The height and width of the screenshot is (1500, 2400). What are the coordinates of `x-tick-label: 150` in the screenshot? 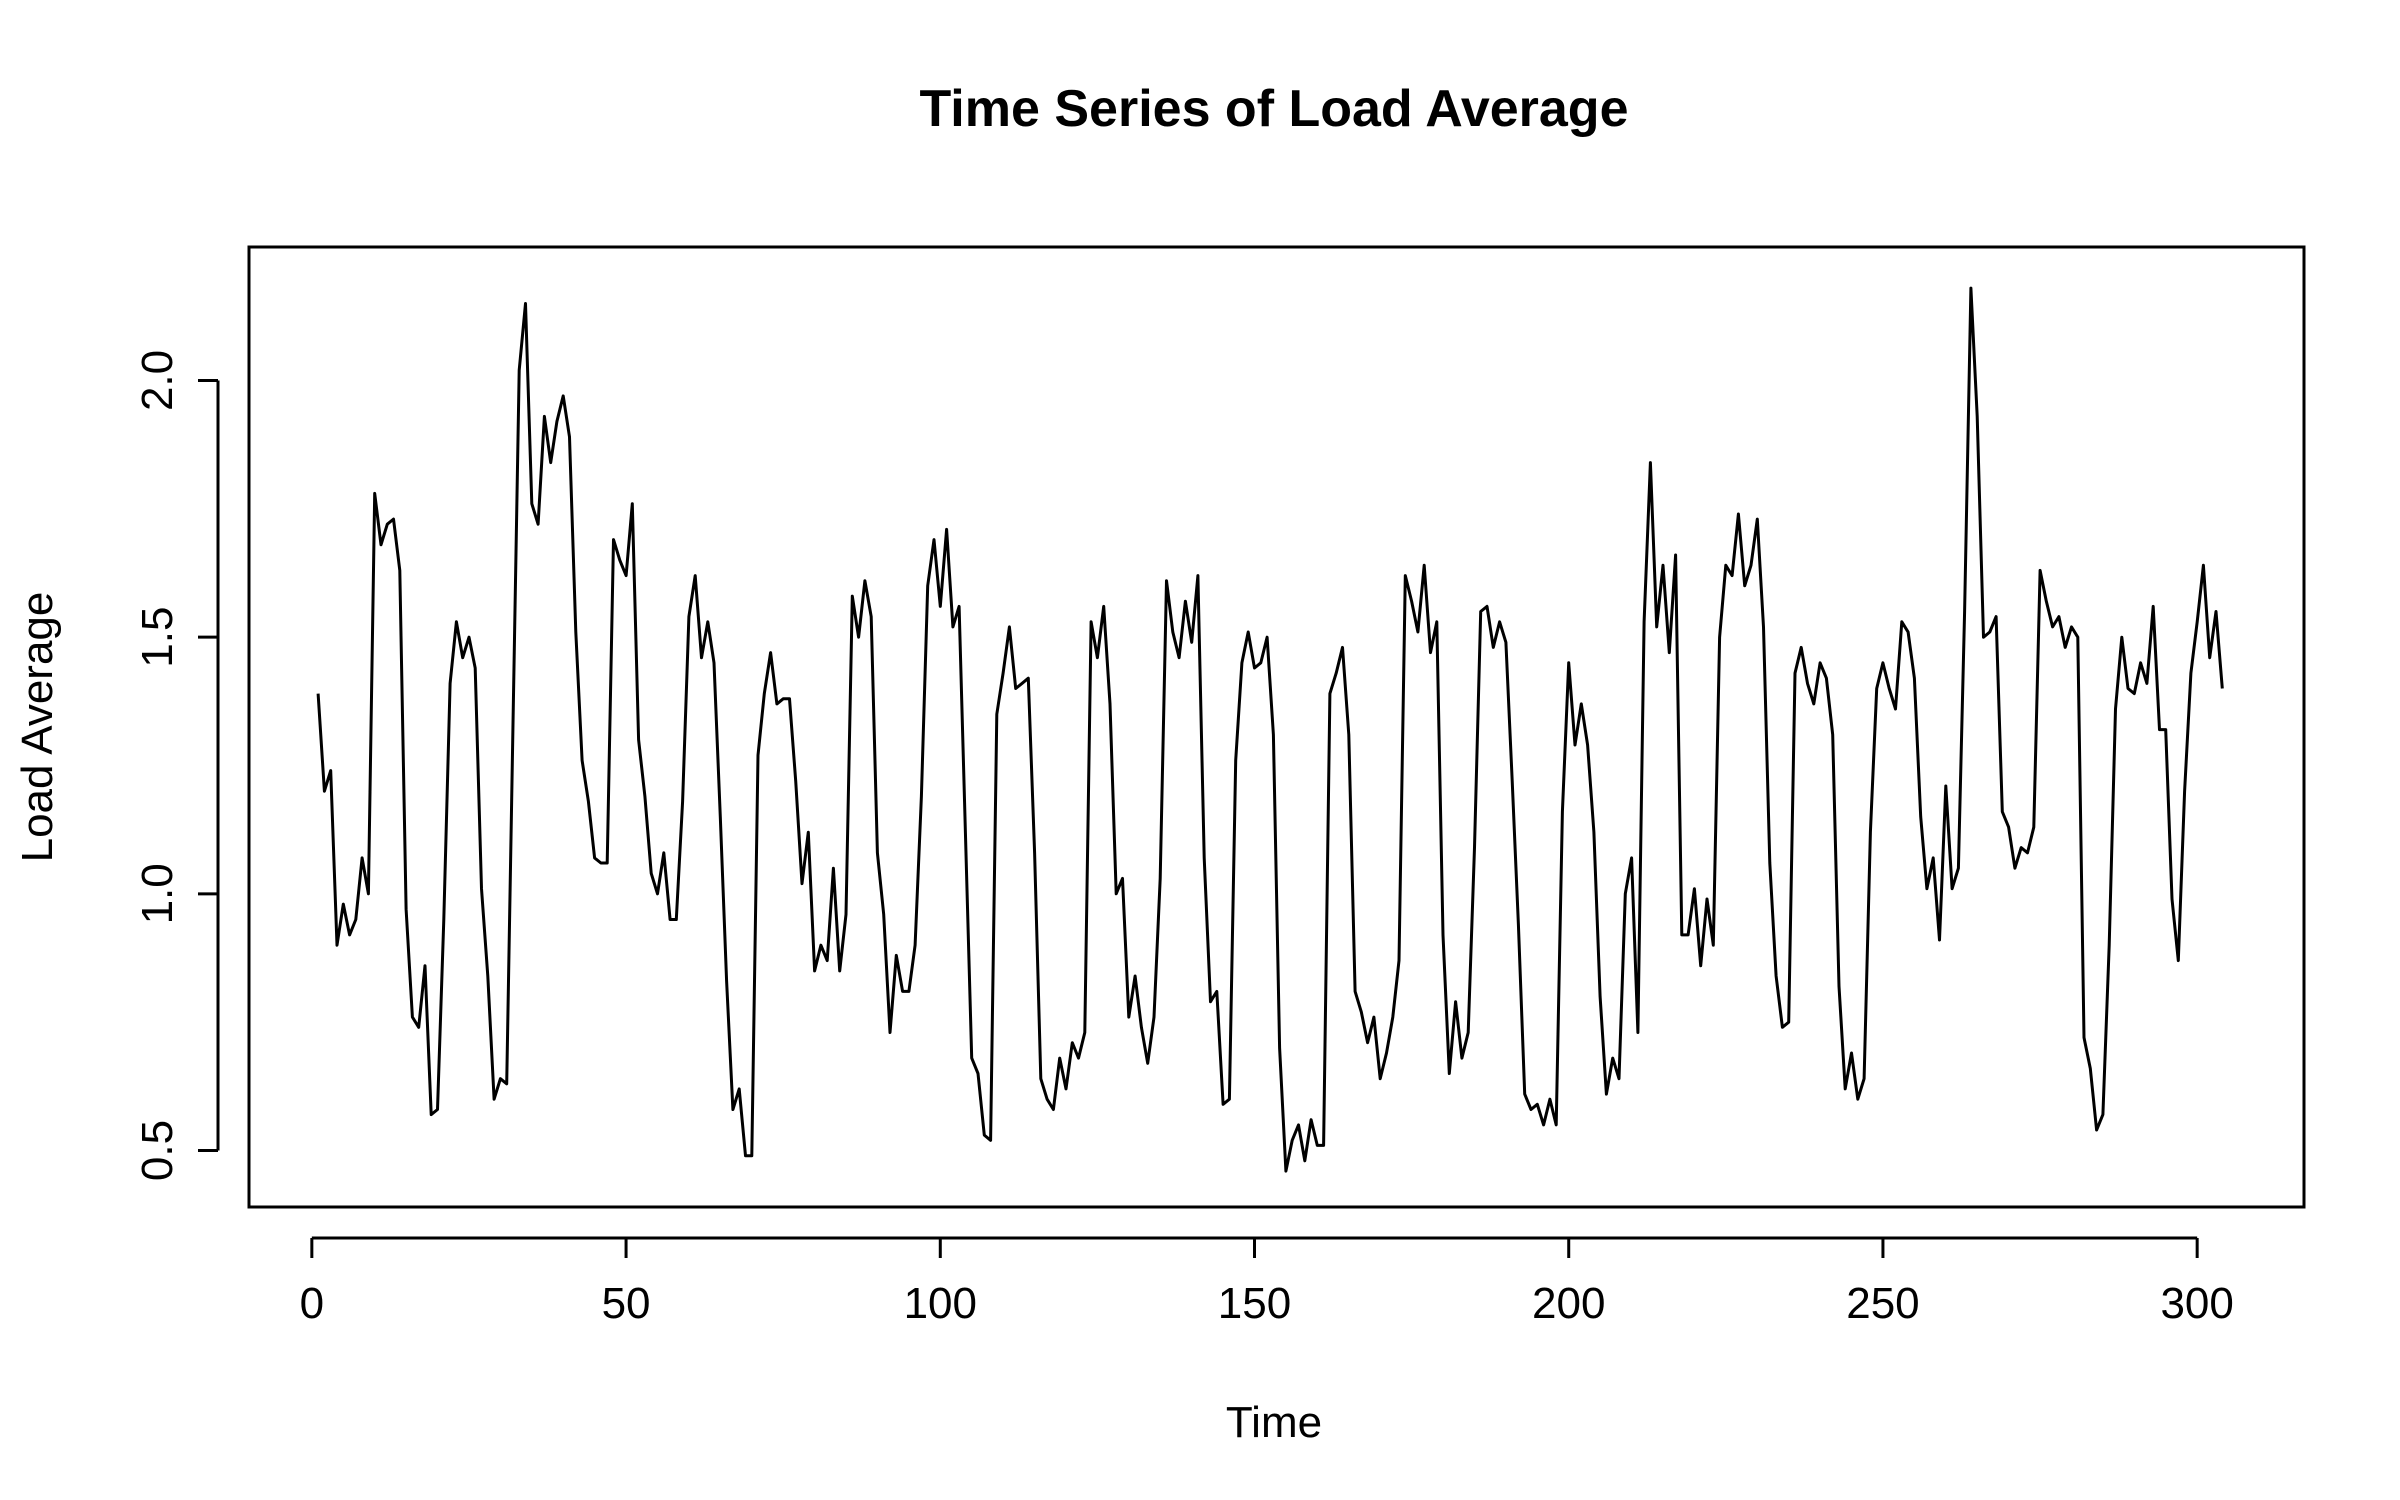 It's located at (1254, 1303).